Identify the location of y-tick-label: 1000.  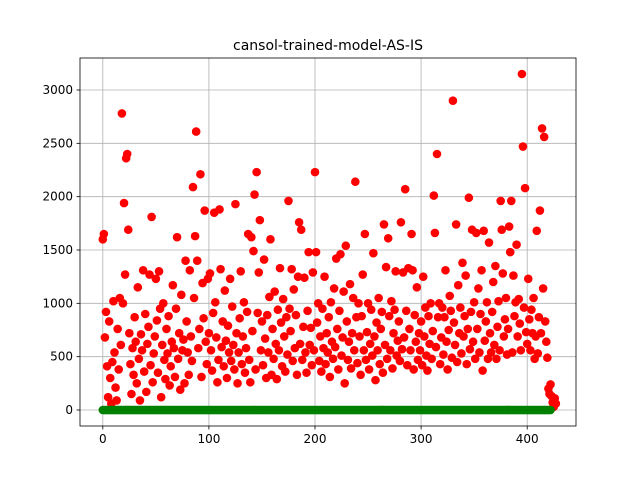
(57, 303).